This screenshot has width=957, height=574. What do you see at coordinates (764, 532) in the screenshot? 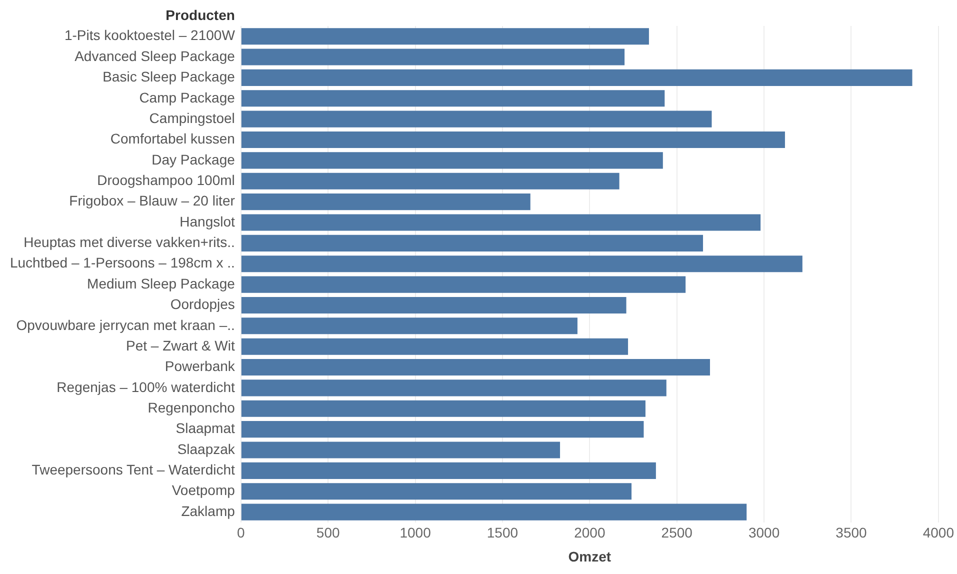
I see `x-tick-label: 3000` at bounding box center [764, 532].